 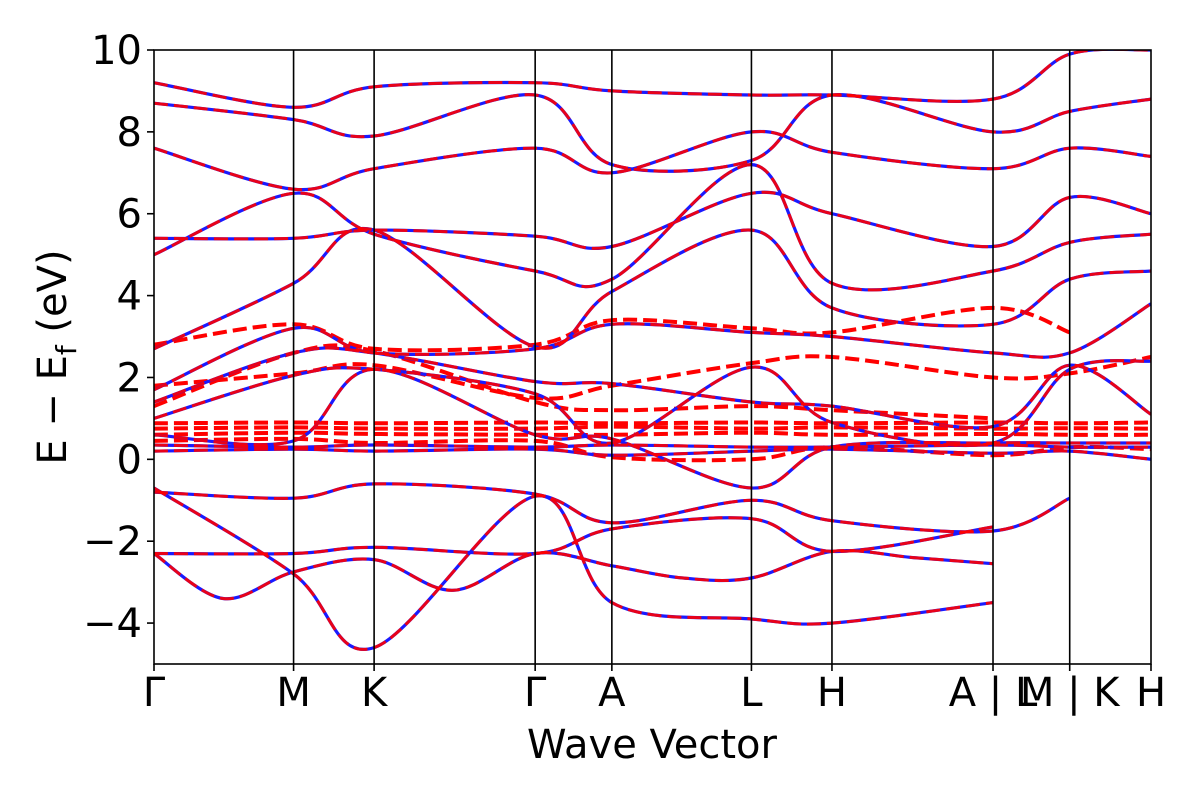 I want to click on x-axis-label: Wave Vector, so click(x=652, y=745).